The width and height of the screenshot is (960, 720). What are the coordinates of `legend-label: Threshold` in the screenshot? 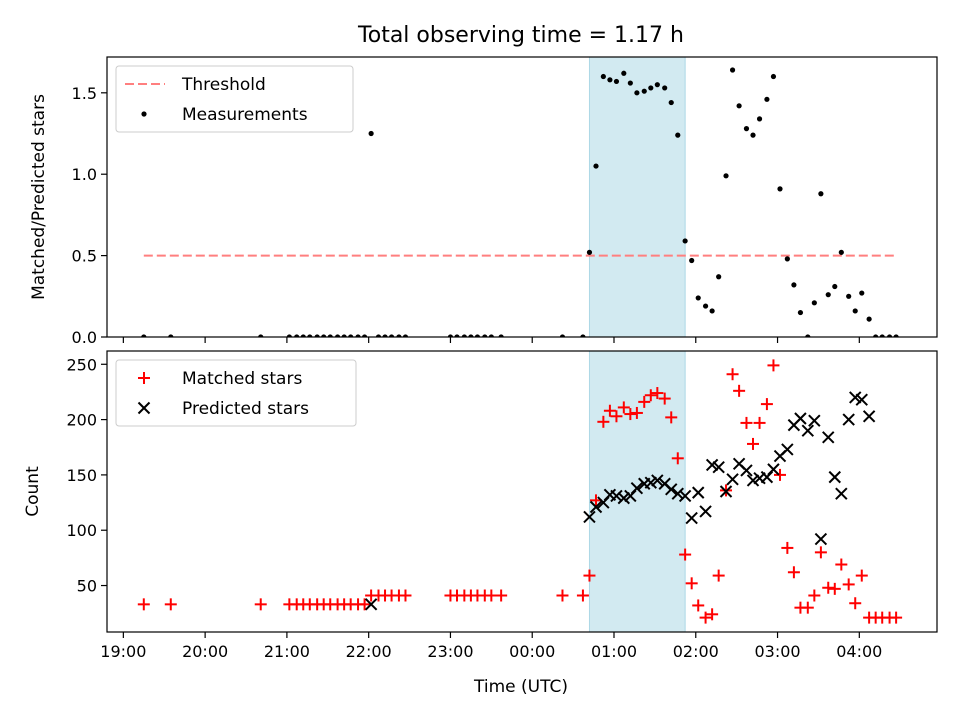 It's located at (223, 85).